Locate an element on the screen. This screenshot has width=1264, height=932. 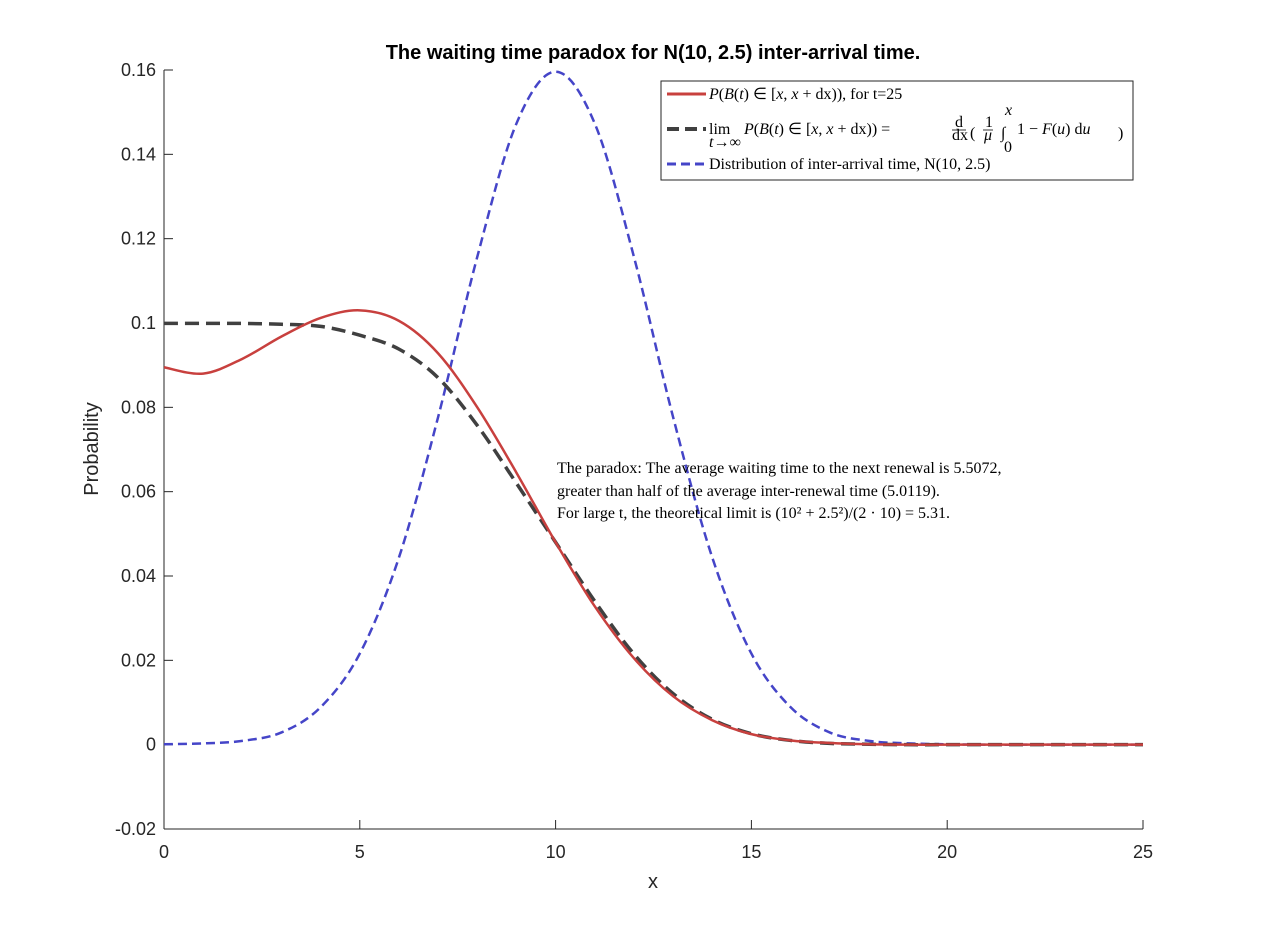
y-tick-label: -0.02 is located at coordinates (135, 829).